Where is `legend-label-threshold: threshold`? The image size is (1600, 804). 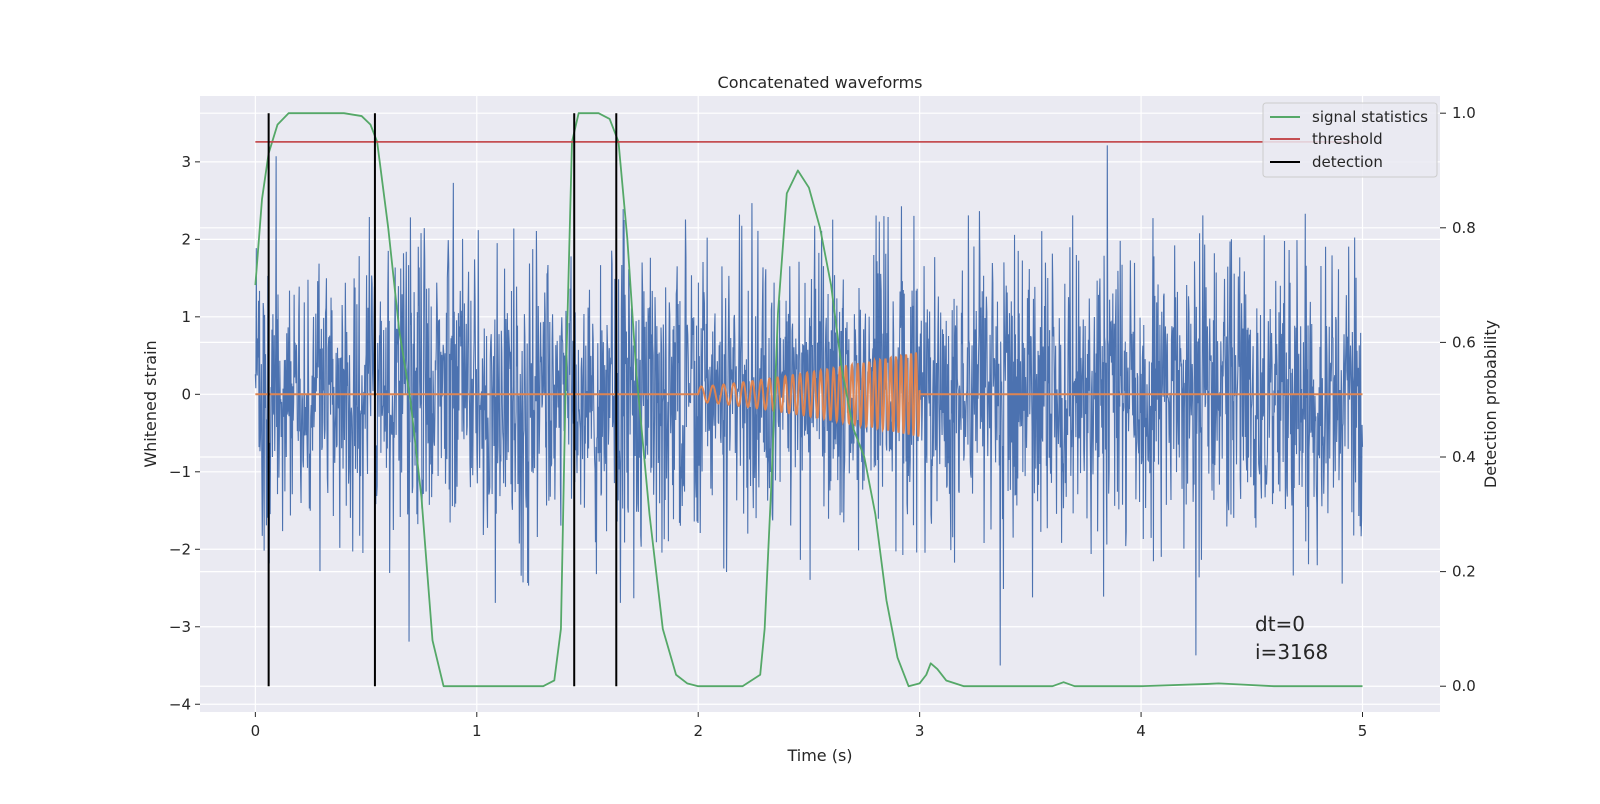 legend-label-threshold: threshold is located at coordinates (1347, 139).